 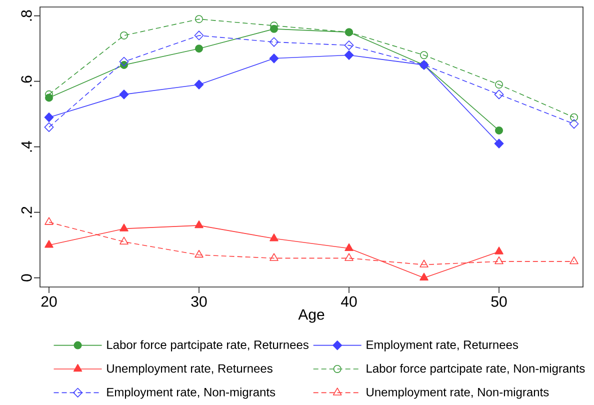 What do you see at coordinates (26, 15) in the screenshot?
I see `y-tick-label: .8` at bounding box center [26, 15].